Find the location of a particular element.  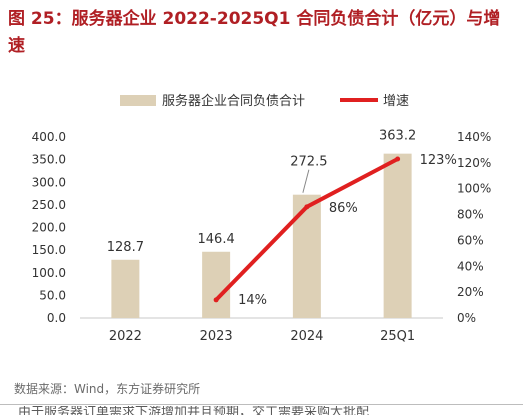

y-tick-left-label: 350.0 is located at coordinates (49, 160).